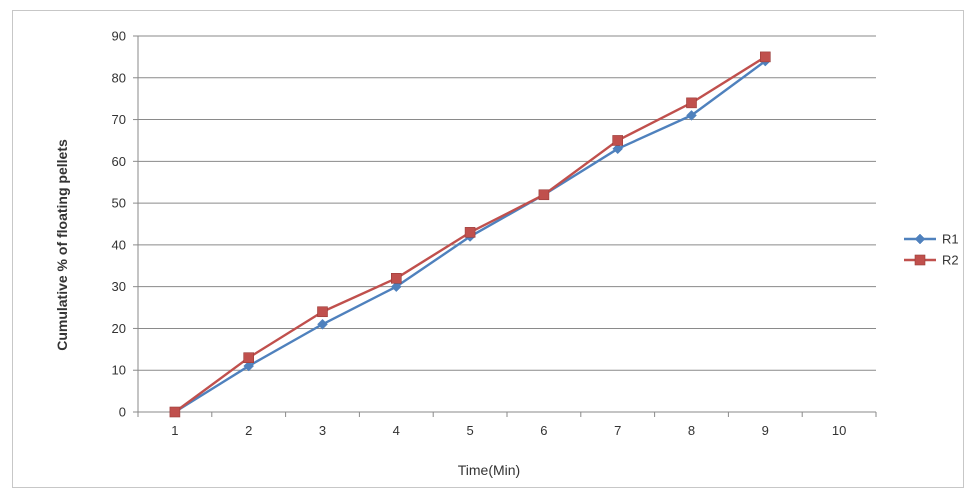  Describe the element at coordinates (469, 430) in the screenshot. I see `x-tick-label: 5` at that location.